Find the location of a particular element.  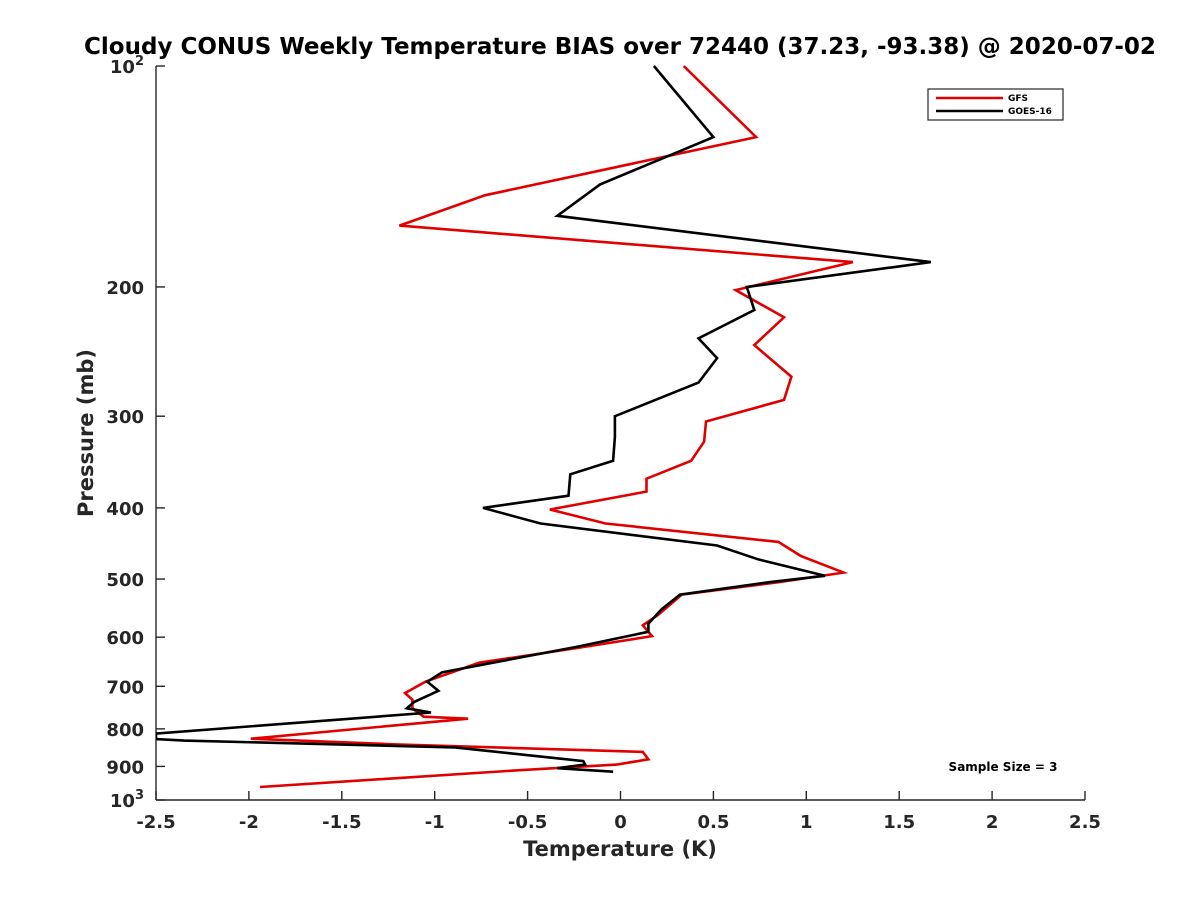

legend: GFS GOES-16 is located at coordinates (995, 104).